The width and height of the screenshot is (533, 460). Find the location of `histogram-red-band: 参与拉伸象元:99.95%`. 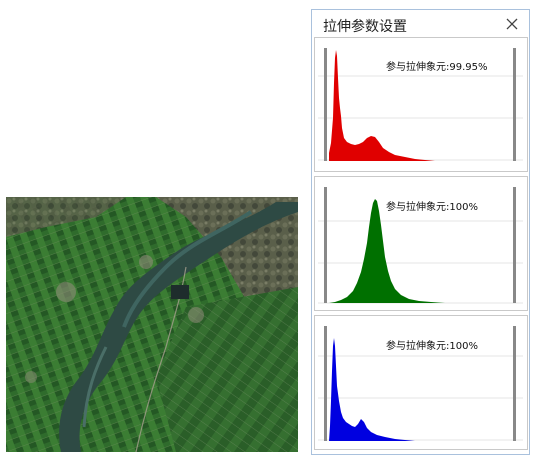

histogram-red-band: 参与拉伸象元:99.95% is located at coordinates (421, 104).